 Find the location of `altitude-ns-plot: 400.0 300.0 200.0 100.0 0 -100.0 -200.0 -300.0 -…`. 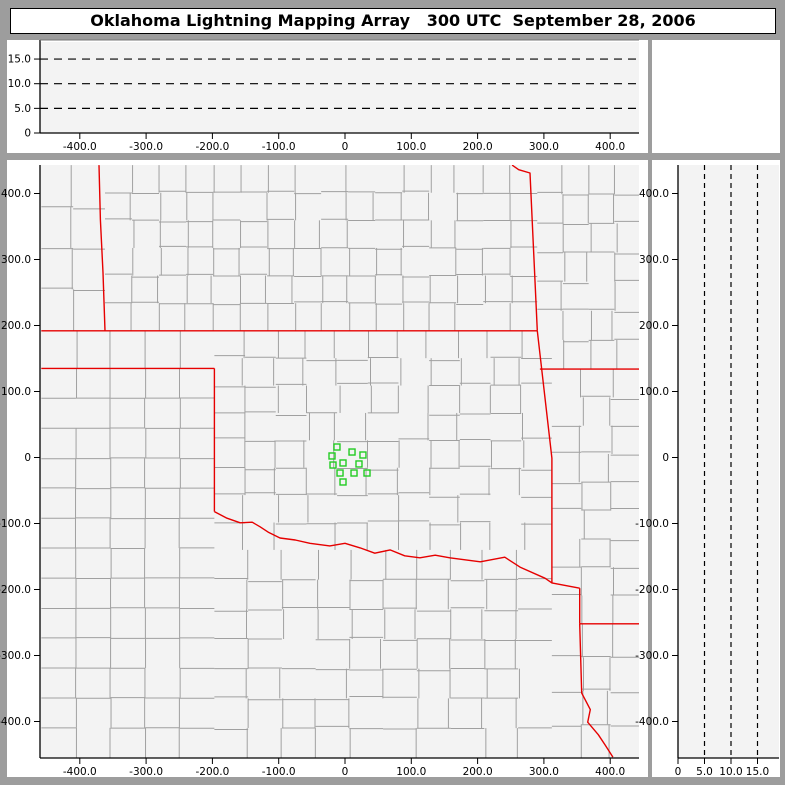

altitude-ns-plot: 400.0 300.0 200.0 100.0 0 -100.0 -200.0 -300.0 -… is located at coordinates (707, 471).